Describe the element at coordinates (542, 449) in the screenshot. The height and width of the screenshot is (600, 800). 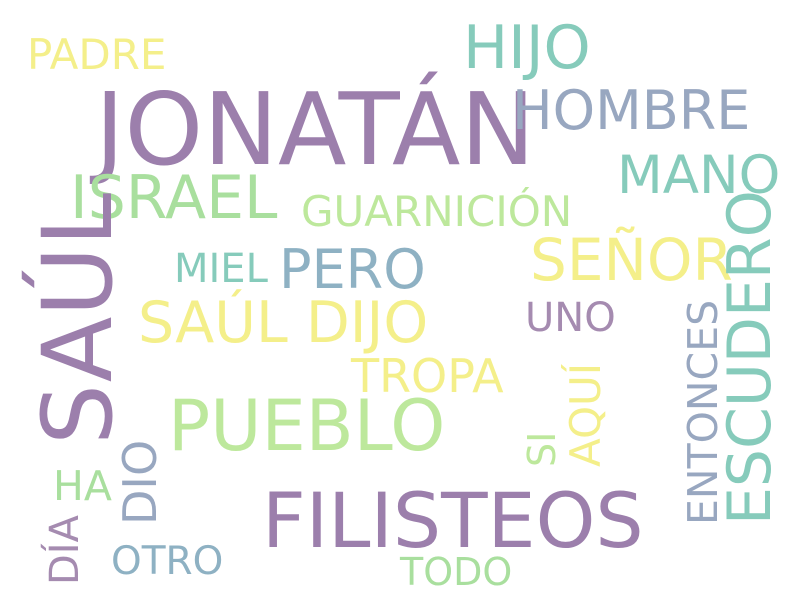
I see `word-si: SI` at that location.